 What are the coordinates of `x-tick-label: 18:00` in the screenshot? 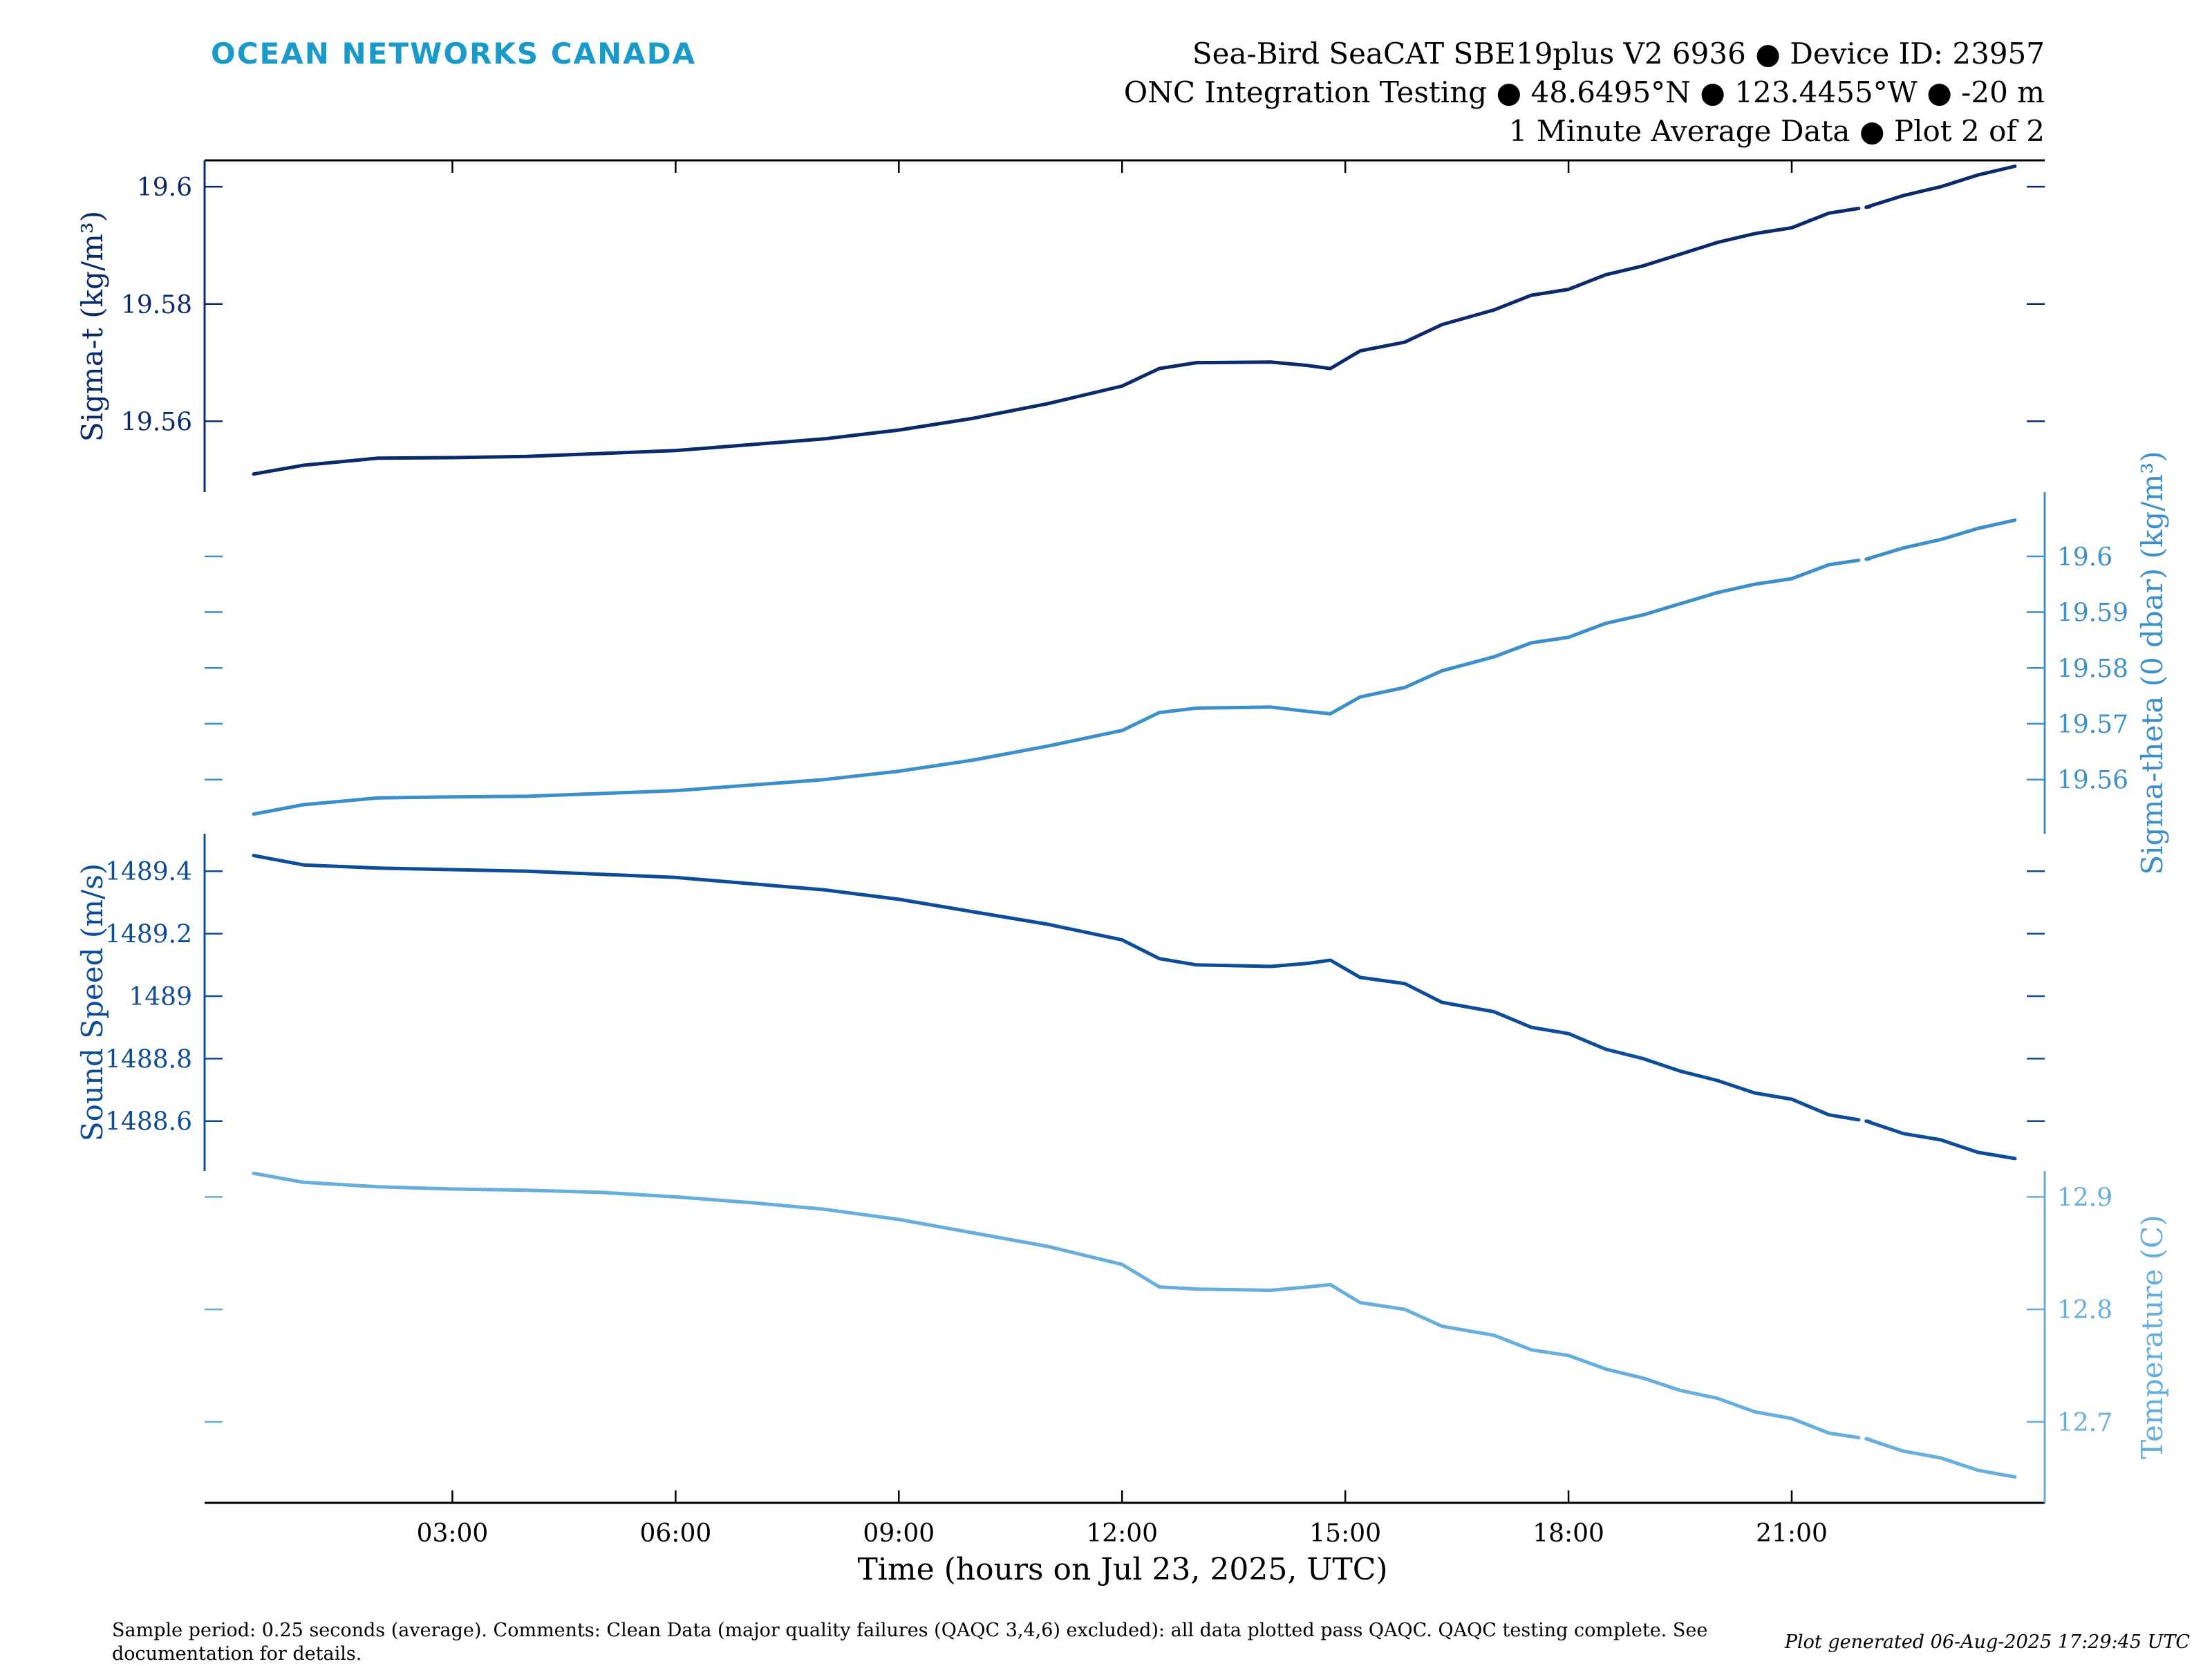 It's located at (1568, 1533).